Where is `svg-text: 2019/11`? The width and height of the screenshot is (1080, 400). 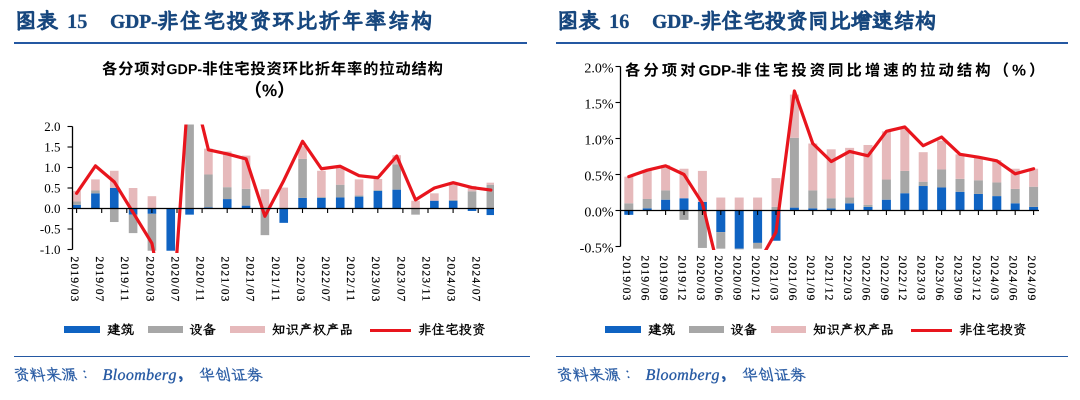
svg-text: 2019/11 is located at coordinates (124, 280).